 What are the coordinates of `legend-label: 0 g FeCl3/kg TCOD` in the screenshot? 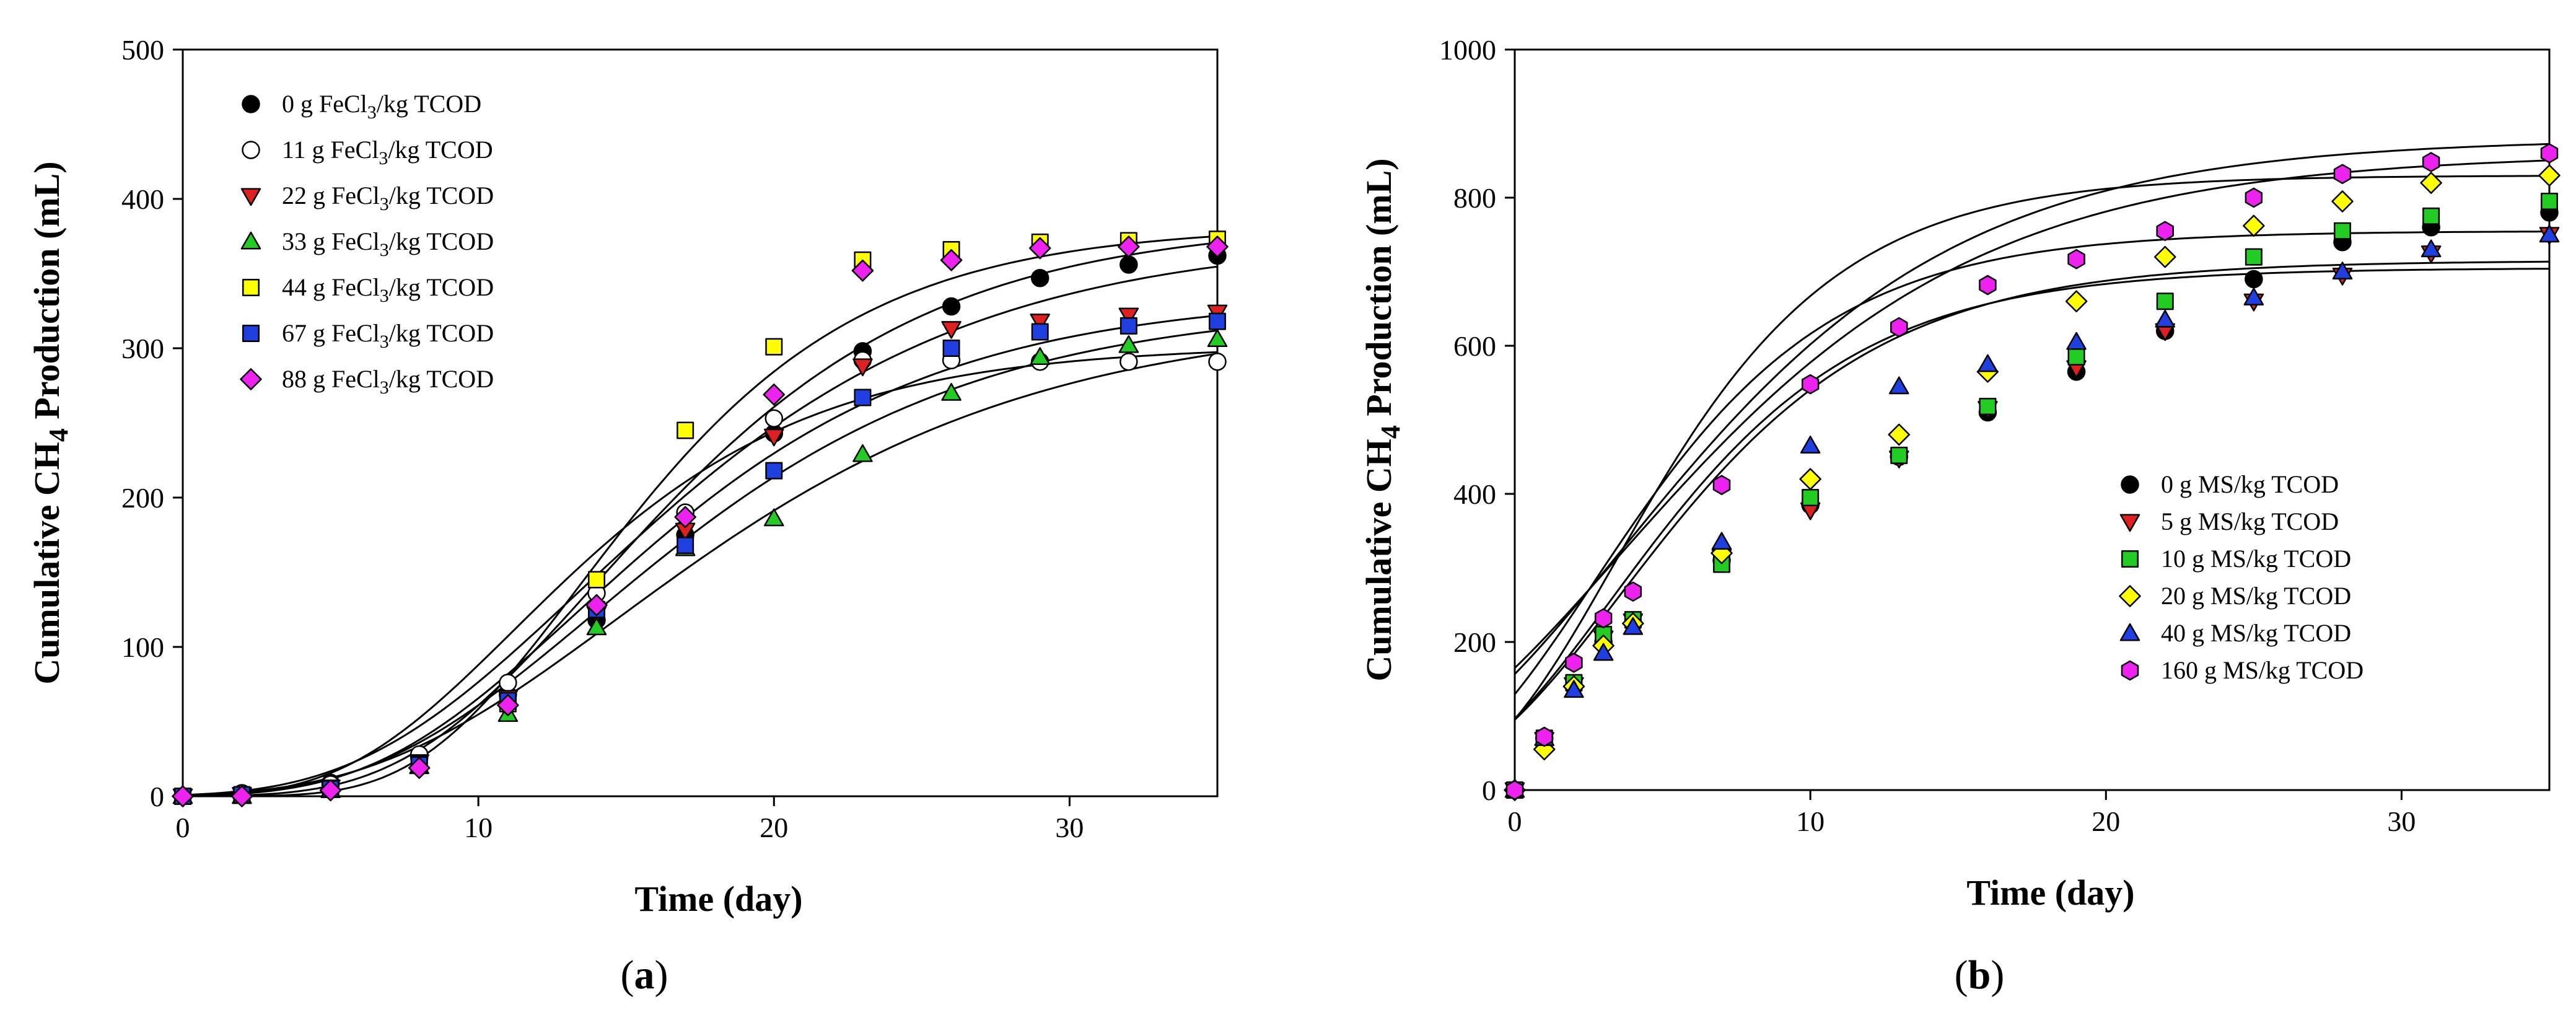 It's located at (381, 106).